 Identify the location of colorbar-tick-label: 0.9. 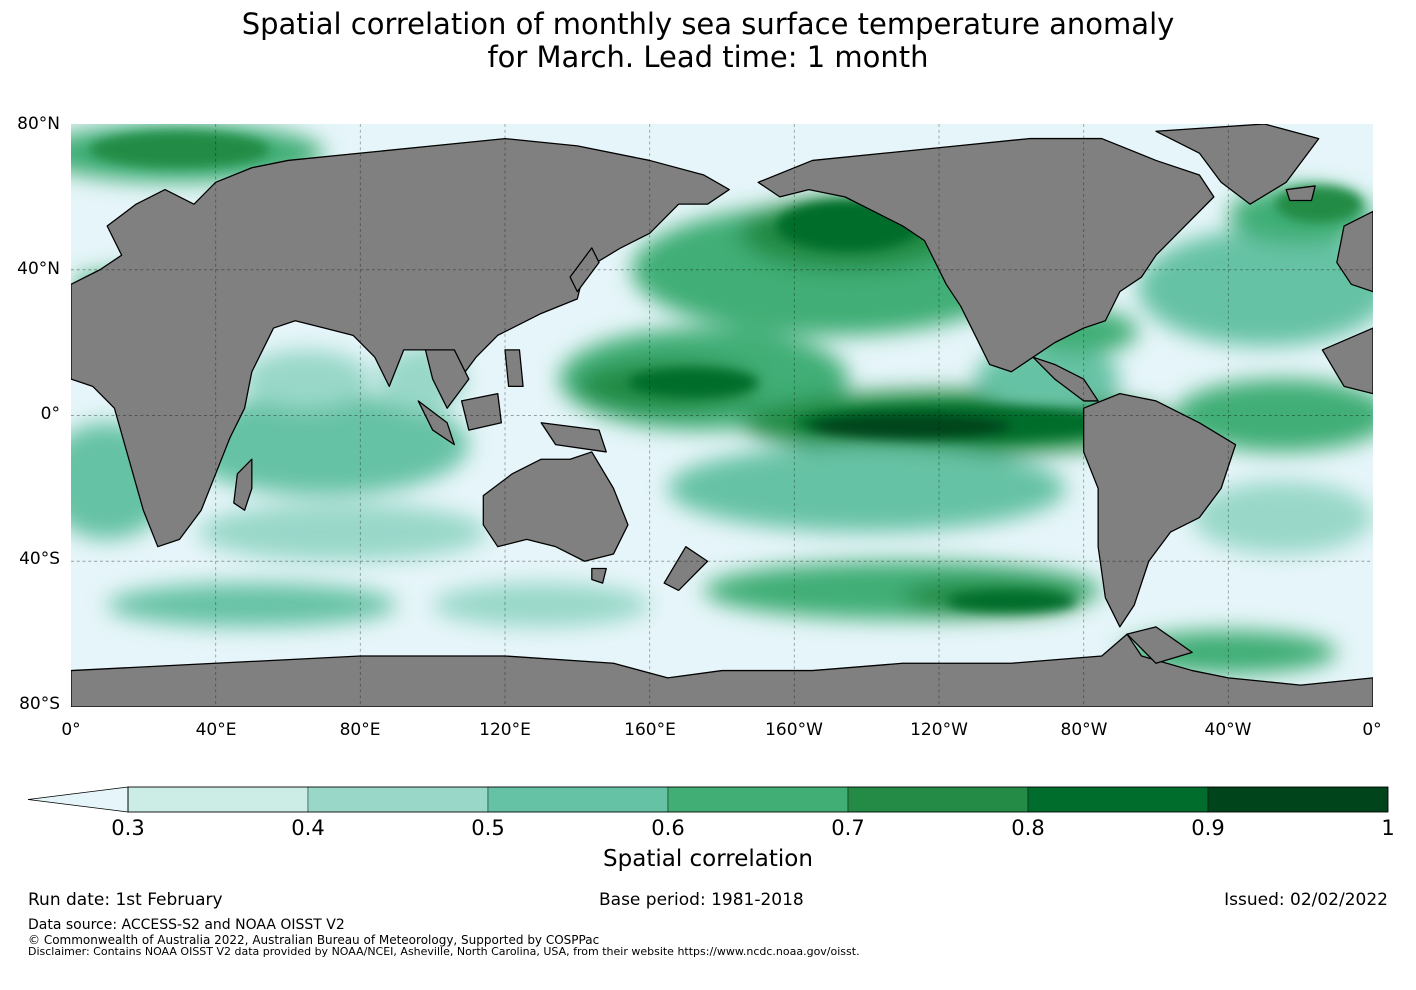
(1208, 828).